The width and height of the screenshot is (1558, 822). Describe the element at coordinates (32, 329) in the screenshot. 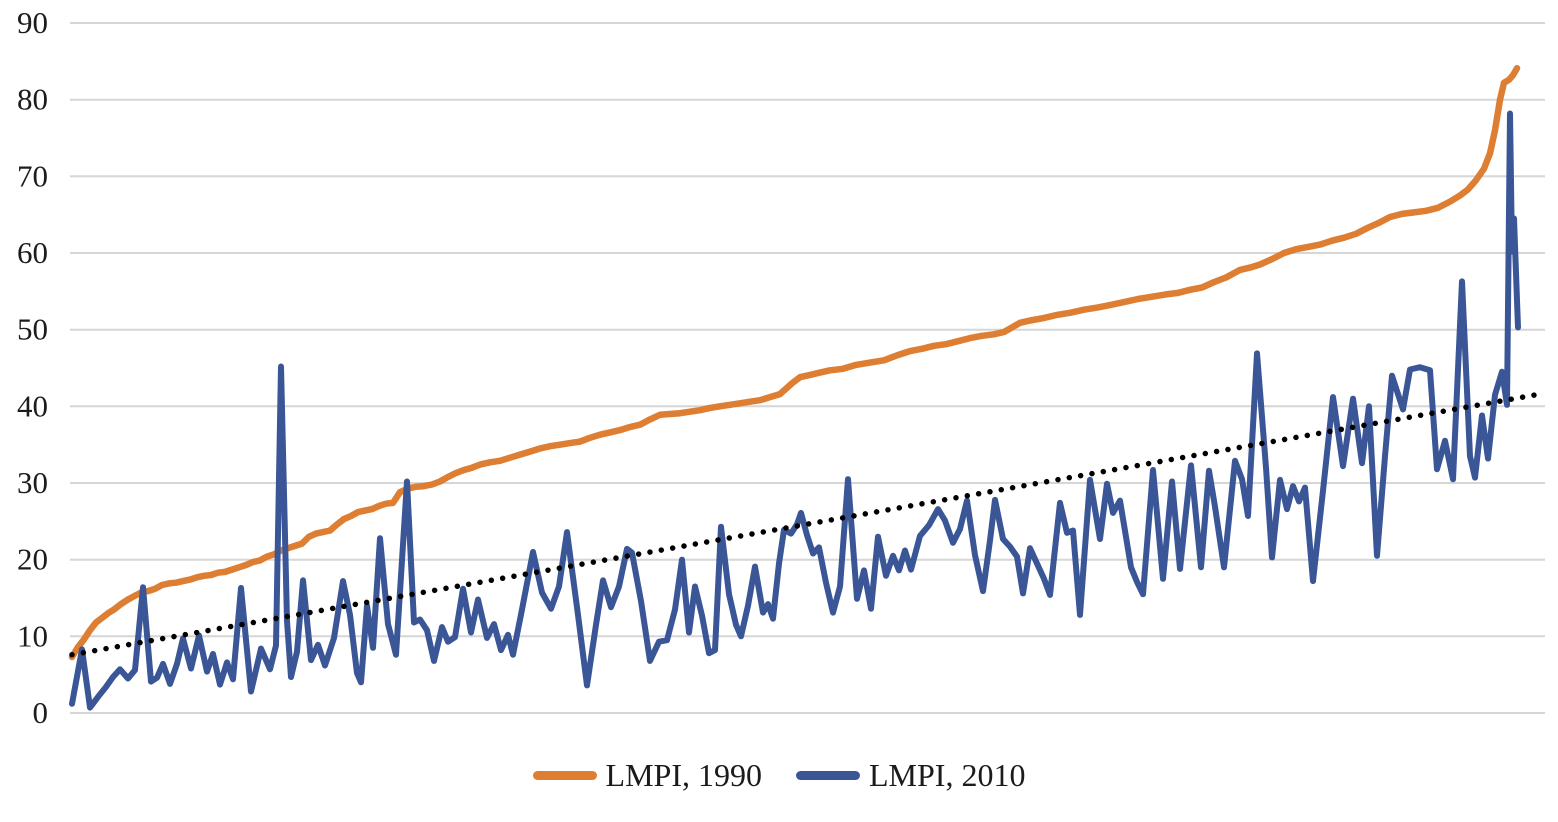

I see `y-tick-label-50: 50` at that location.